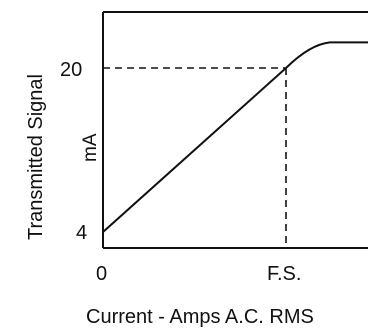  What do you see at coordinates (90, 147) in the screenshot?
I see `y-axis-unit: mA` at bounding box center [90, 147].